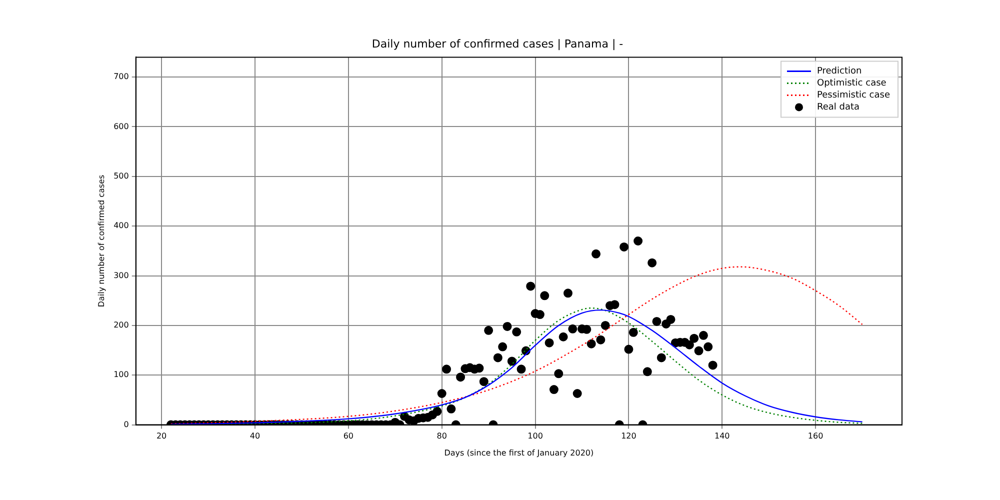  What do you see at coordinates (161, 436) in the screenshot?
I see `x-tick-label: 20` at bounding box center [161, 436].